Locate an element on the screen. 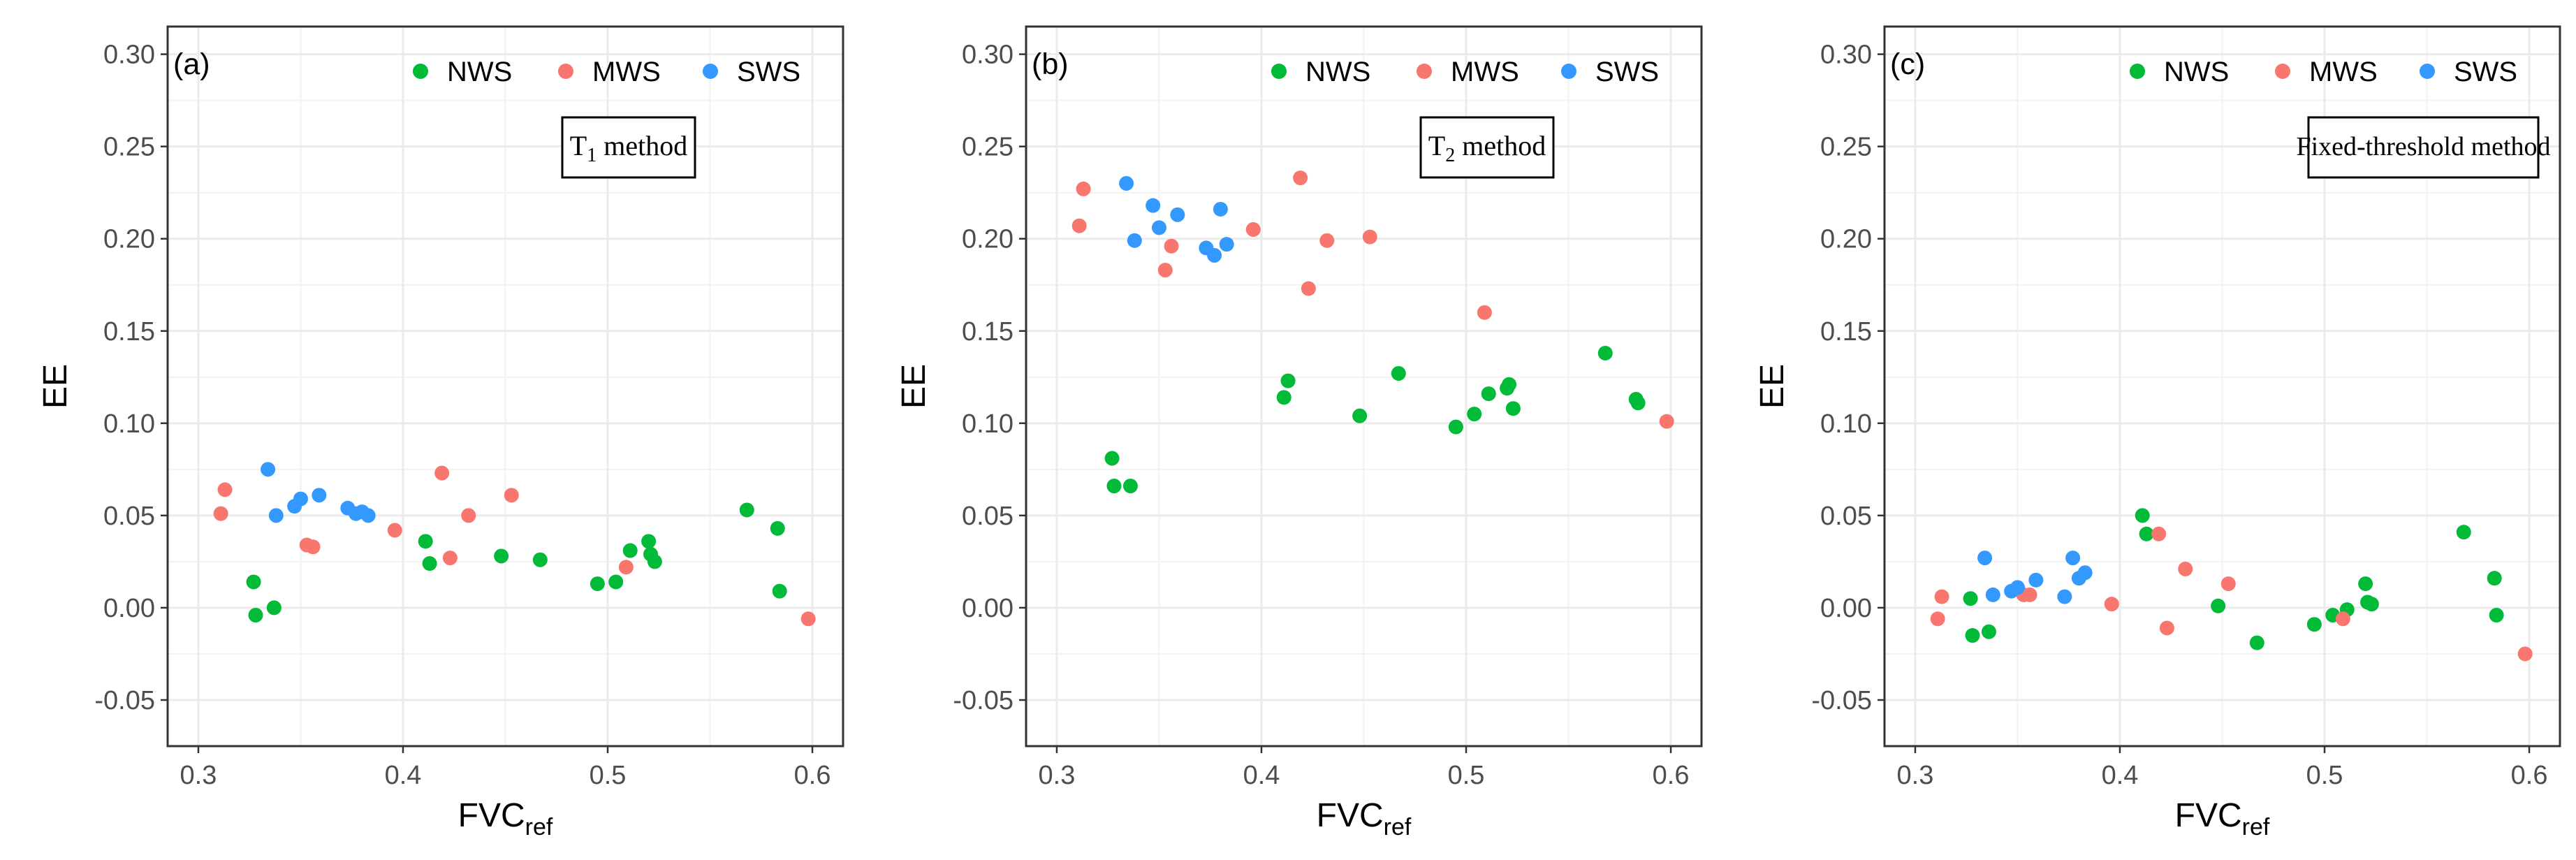  y-tick-label: -0.05 is located at coordinates (1841, 700).